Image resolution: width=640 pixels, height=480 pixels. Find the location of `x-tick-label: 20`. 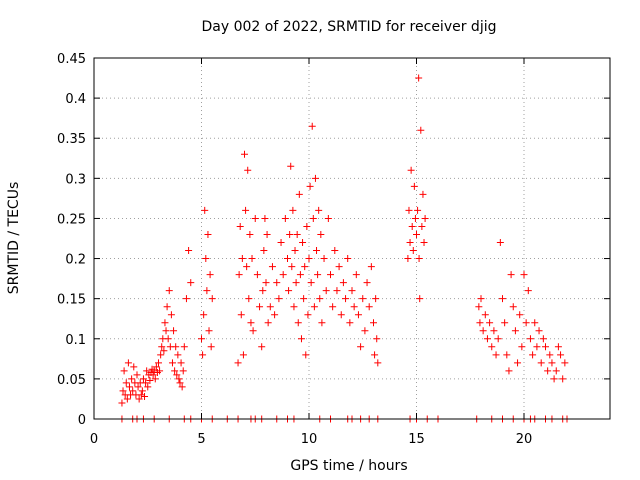

x-tick-label: 20 is located at coordinates (524, 439).